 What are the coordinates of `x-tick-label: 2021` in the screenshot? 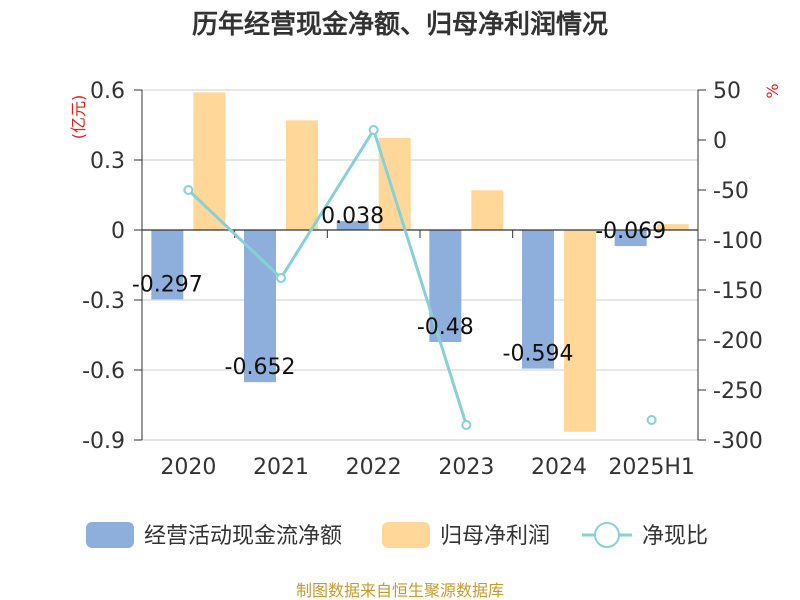 It's located at (281, 467).